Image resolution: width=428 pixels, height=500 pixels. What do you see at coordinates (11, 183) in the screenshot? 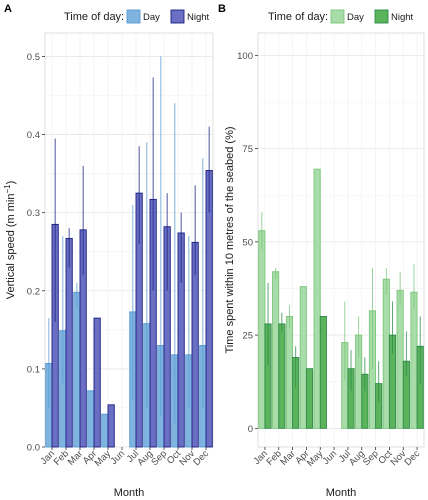
I see `y-axis-title-close: )` at bounding box center [11, 183].